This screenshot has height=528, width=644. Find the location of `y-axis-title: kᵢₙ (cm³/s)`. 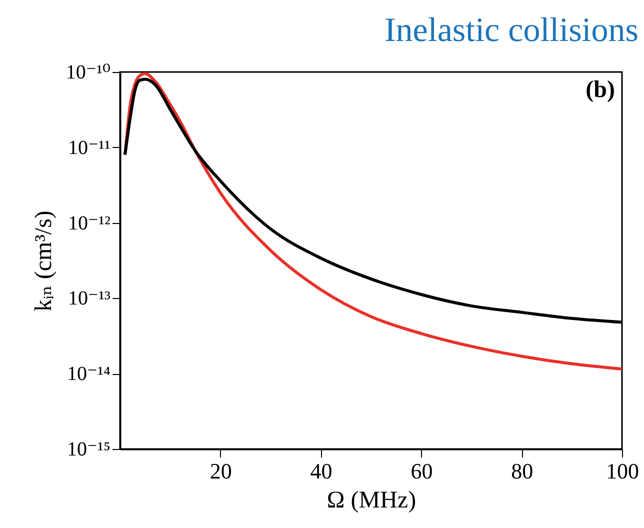

y-axis-title: kᵢₙ (cm³/s) is located at coordinates (43, 261).